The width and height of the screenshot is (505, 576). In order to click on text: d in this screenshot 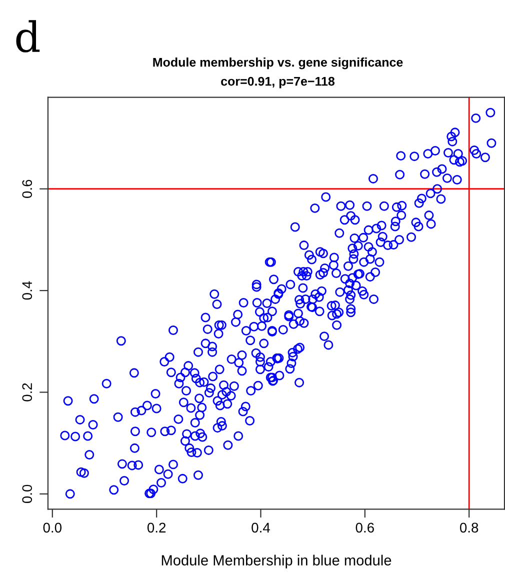, I will do `click(28, 36)`.